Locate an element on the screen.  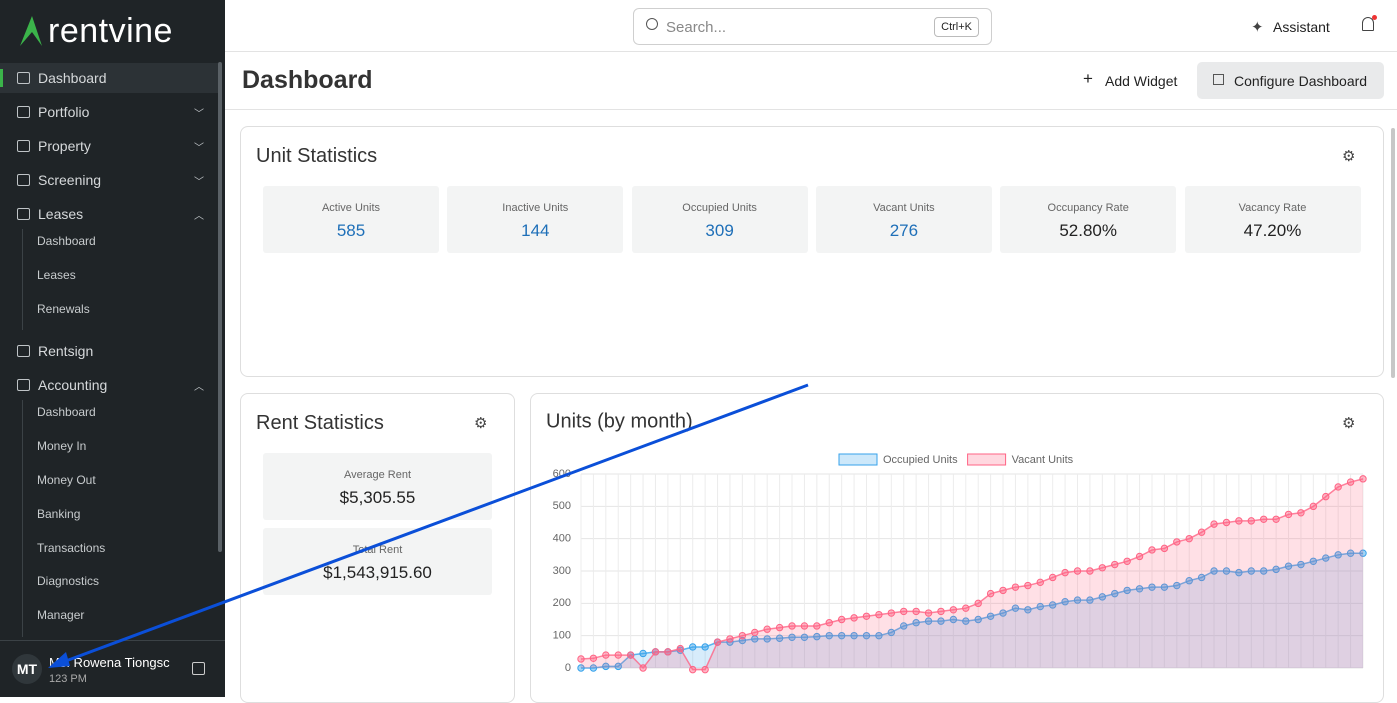
user: MT Ms. Rowena Tiongsc 123 PM is located at coordinates (112, 668).